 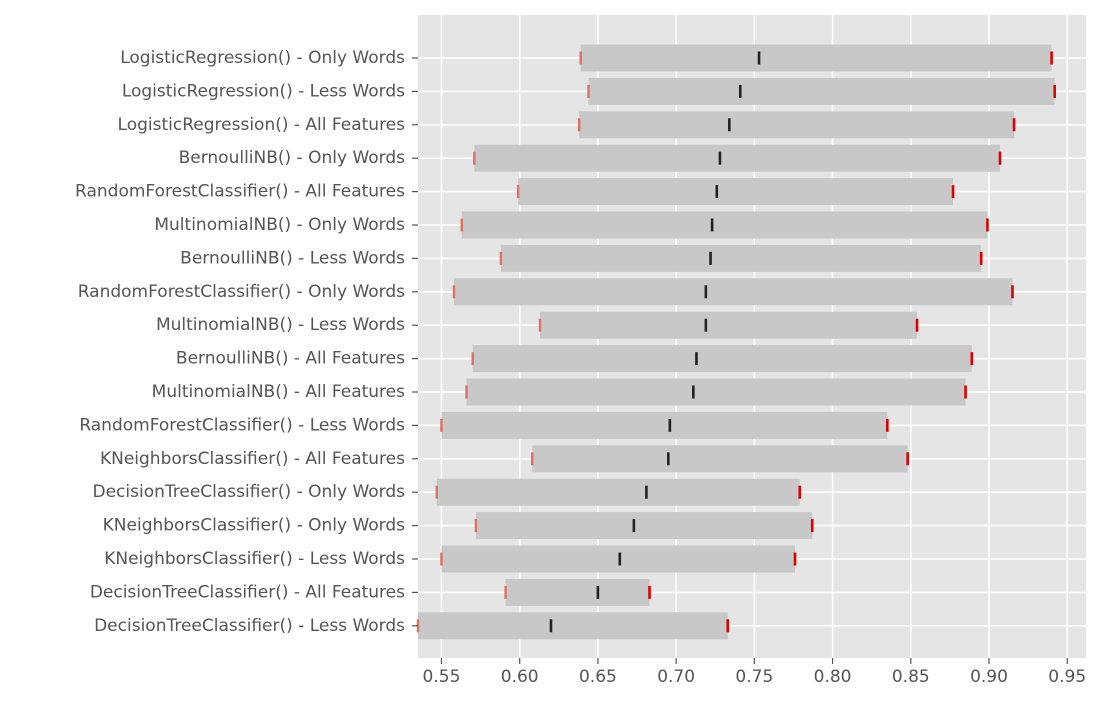 I want to click on y-tick-label: KNeighborsClassifier() - Only Words, so click(x=254, y=526).